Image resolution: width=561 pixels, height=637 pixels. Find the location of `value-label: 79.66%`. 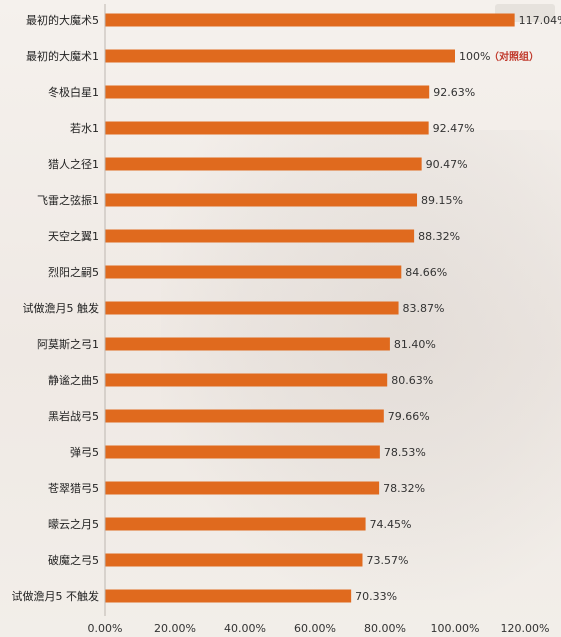

value-label: 79.66% is located at coordinates (409, 416).